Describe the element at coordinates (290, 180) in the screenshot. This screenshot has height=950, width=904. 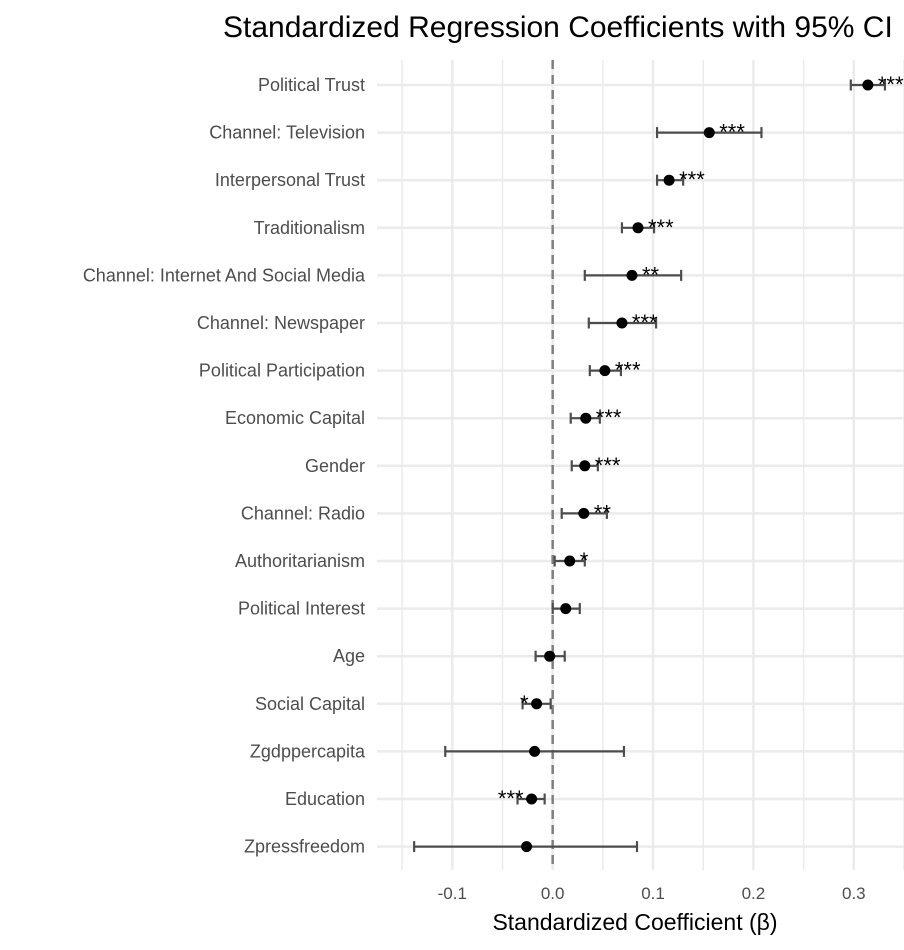
I see `category-label: Interpersonal Trust` at that location.